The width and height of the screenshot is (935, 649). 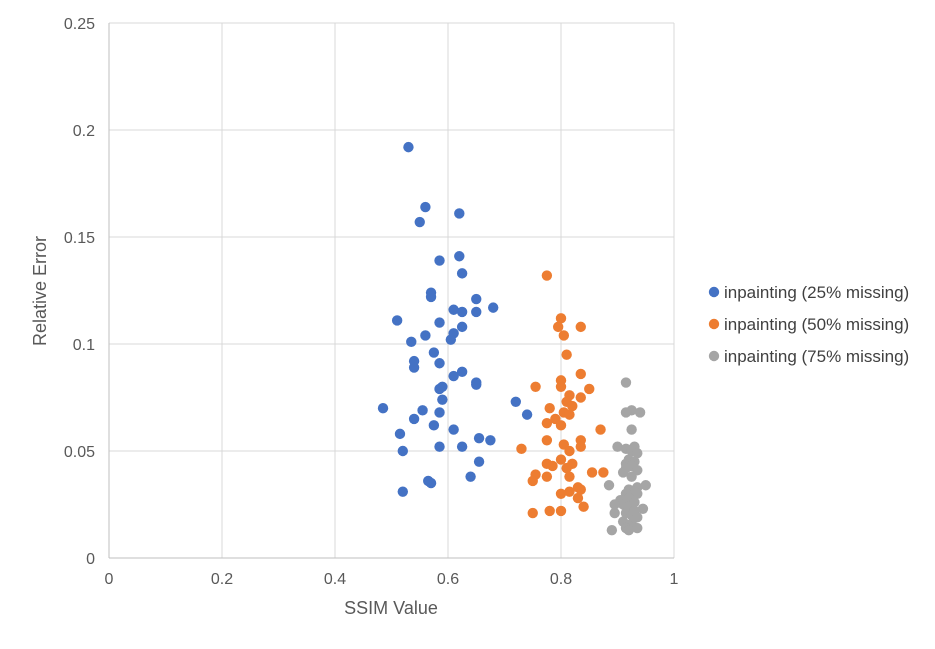 What do you see at coordinates (392, 579) in the screenshot?
I see `x-axis-ticks: 0 0.2 0.4 0.6 0.8 1` at bounding box center [392, 579].